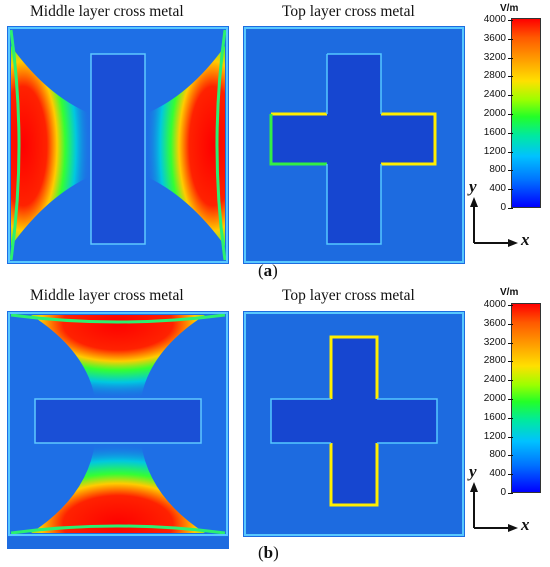 The image size is (550, 567). Describe the element at coordinates (497, 455) in the screenshot. I see `colorbar-b-tick-label: 800` at that location.